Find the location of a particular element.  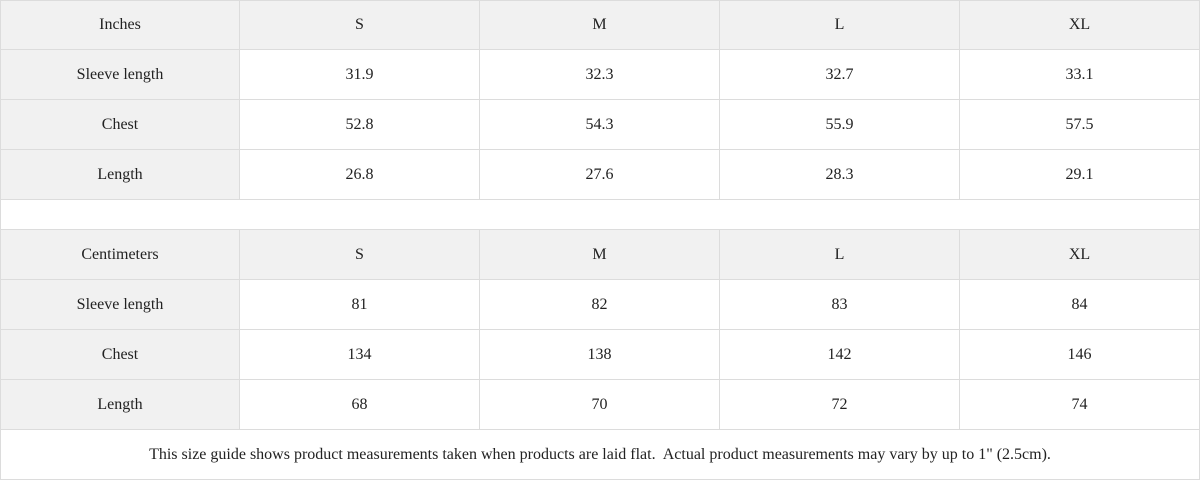

measurement-cell: 138 is located at coordinates (600, 355).